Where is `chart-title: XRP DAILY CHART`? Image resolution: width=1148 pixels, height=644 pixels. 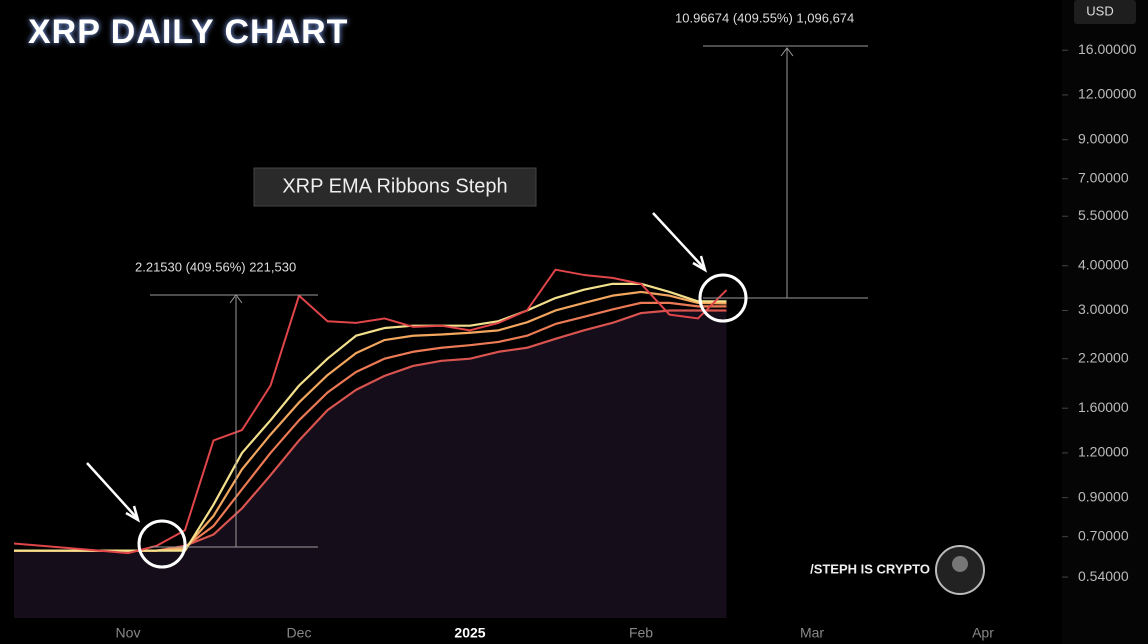
chart-title: XRP DAILY CHART is located at coordinates (188, 32).